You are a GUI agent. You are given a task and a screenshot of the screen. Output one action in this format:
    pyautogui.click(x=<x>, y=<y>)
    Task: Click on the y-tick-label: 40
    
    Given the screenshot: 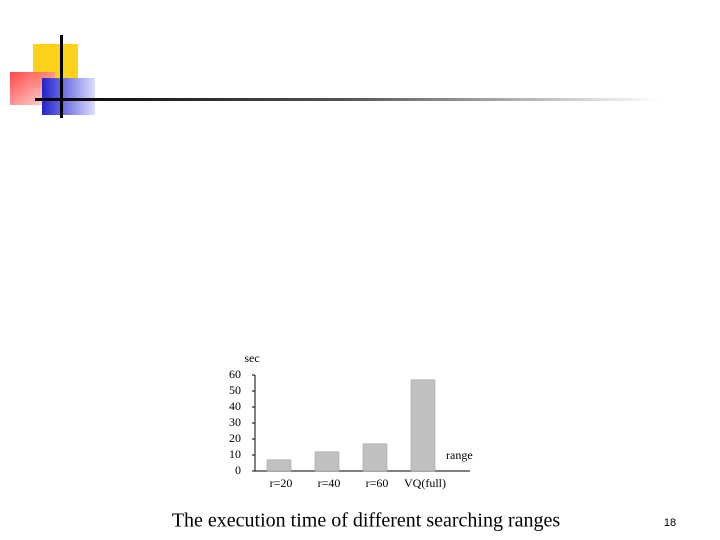 What is the action you would take?
    pyautogui.click(x=235, y=406)
    